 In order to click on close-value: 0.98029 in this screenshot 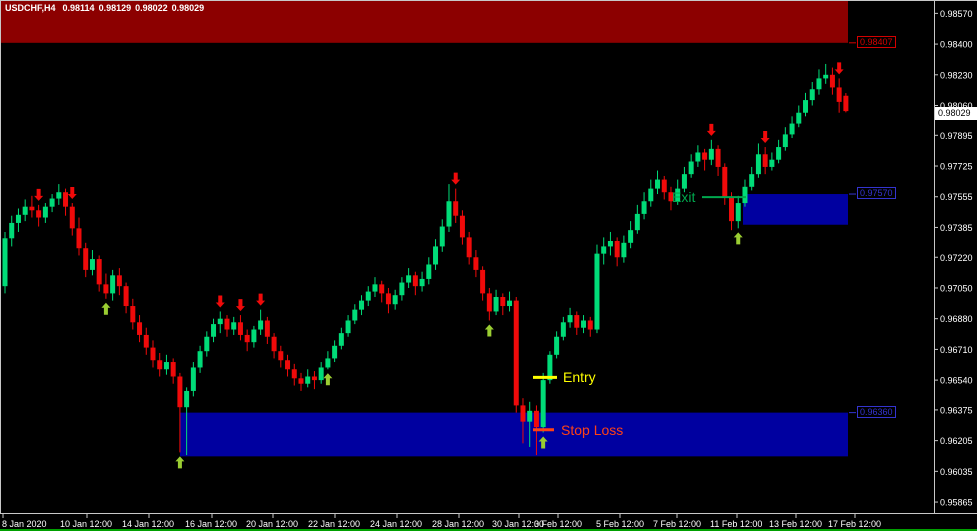, I will do `click(188, 8)`.